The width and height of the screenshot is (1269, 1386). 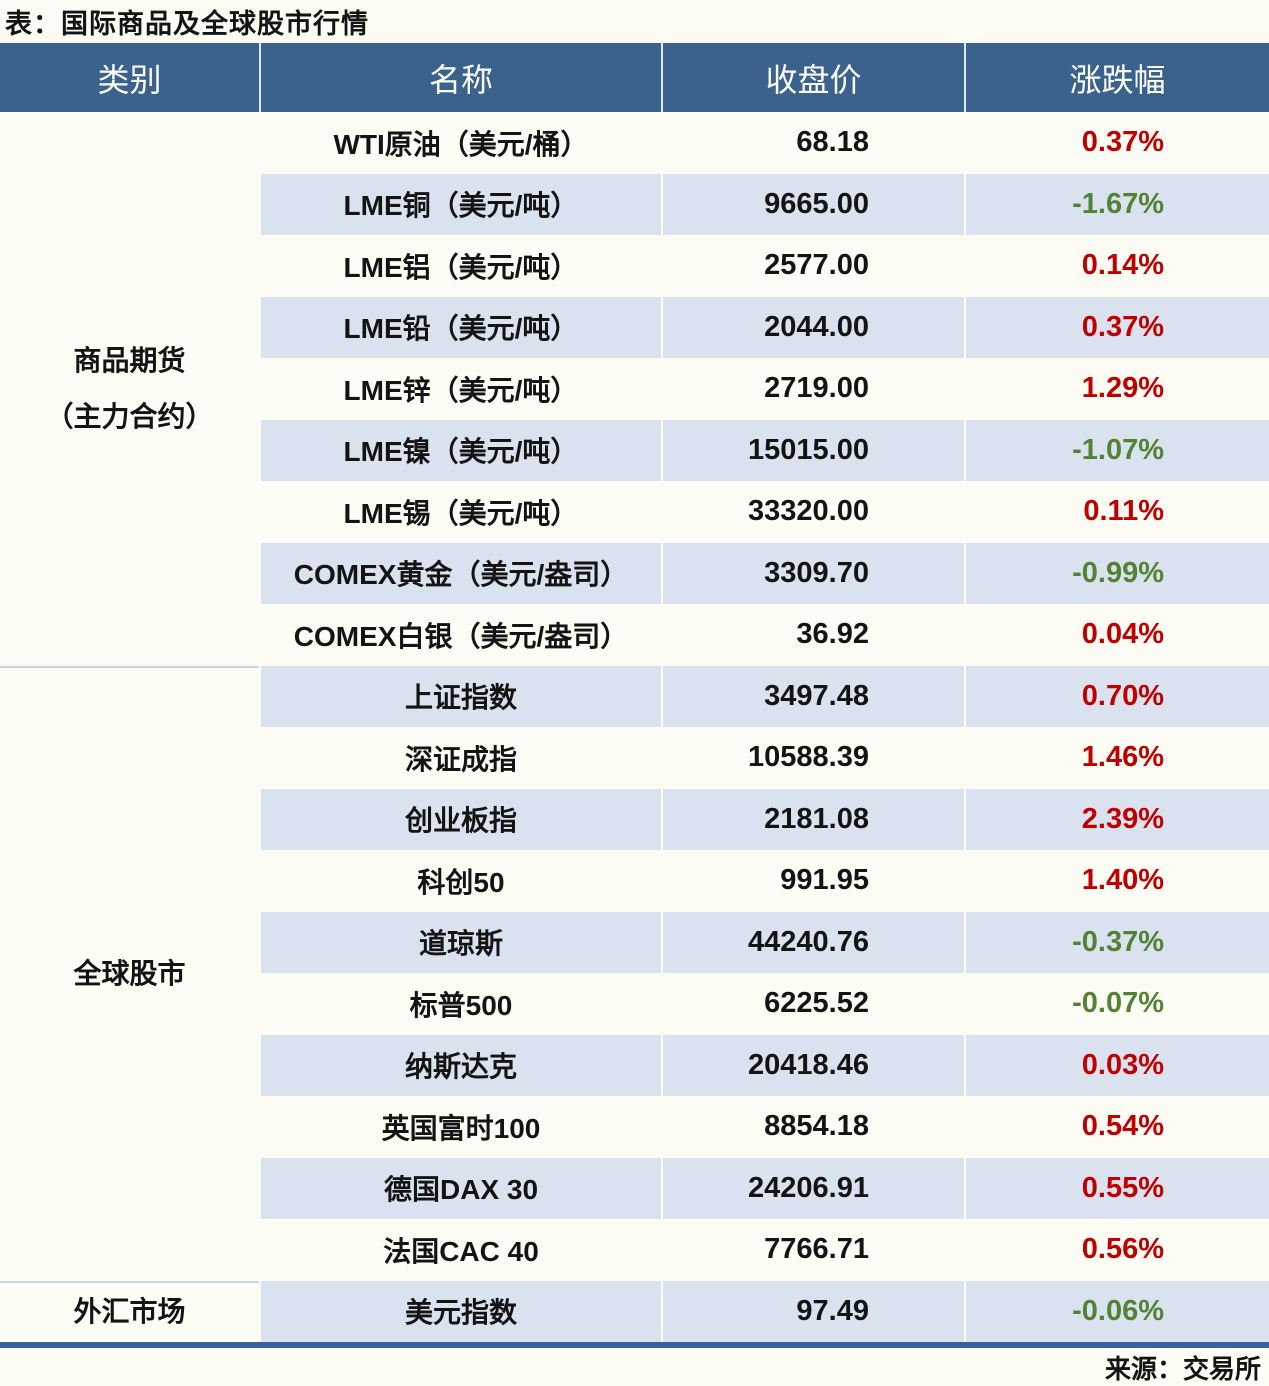 What do you see at coordinates (129, 389) in the screenshot?
I see `category-cell: 商品期货 （主力合约）` at bounding box center [129, 389].